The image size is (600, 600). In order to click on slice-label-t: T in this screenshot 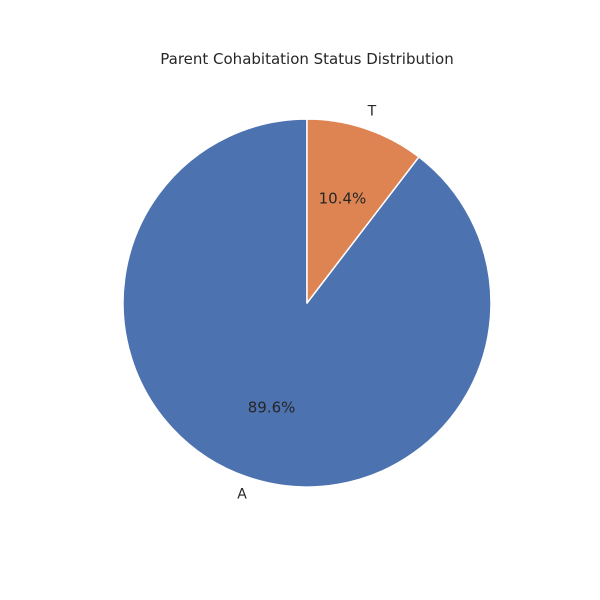, I will do `click(372, 111)`.